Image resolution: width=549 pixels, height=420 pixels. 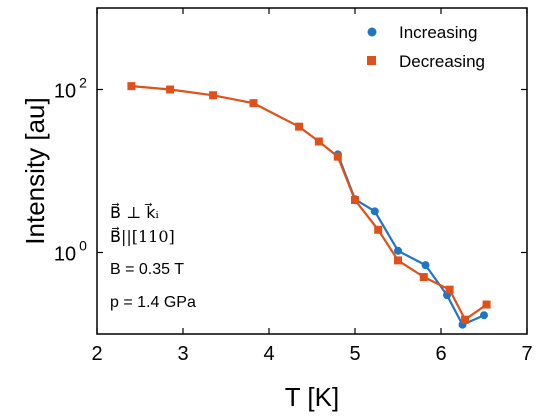 I want to click on annotation-pressure: p = 1.4 GPa, so click(x=153, y=302).